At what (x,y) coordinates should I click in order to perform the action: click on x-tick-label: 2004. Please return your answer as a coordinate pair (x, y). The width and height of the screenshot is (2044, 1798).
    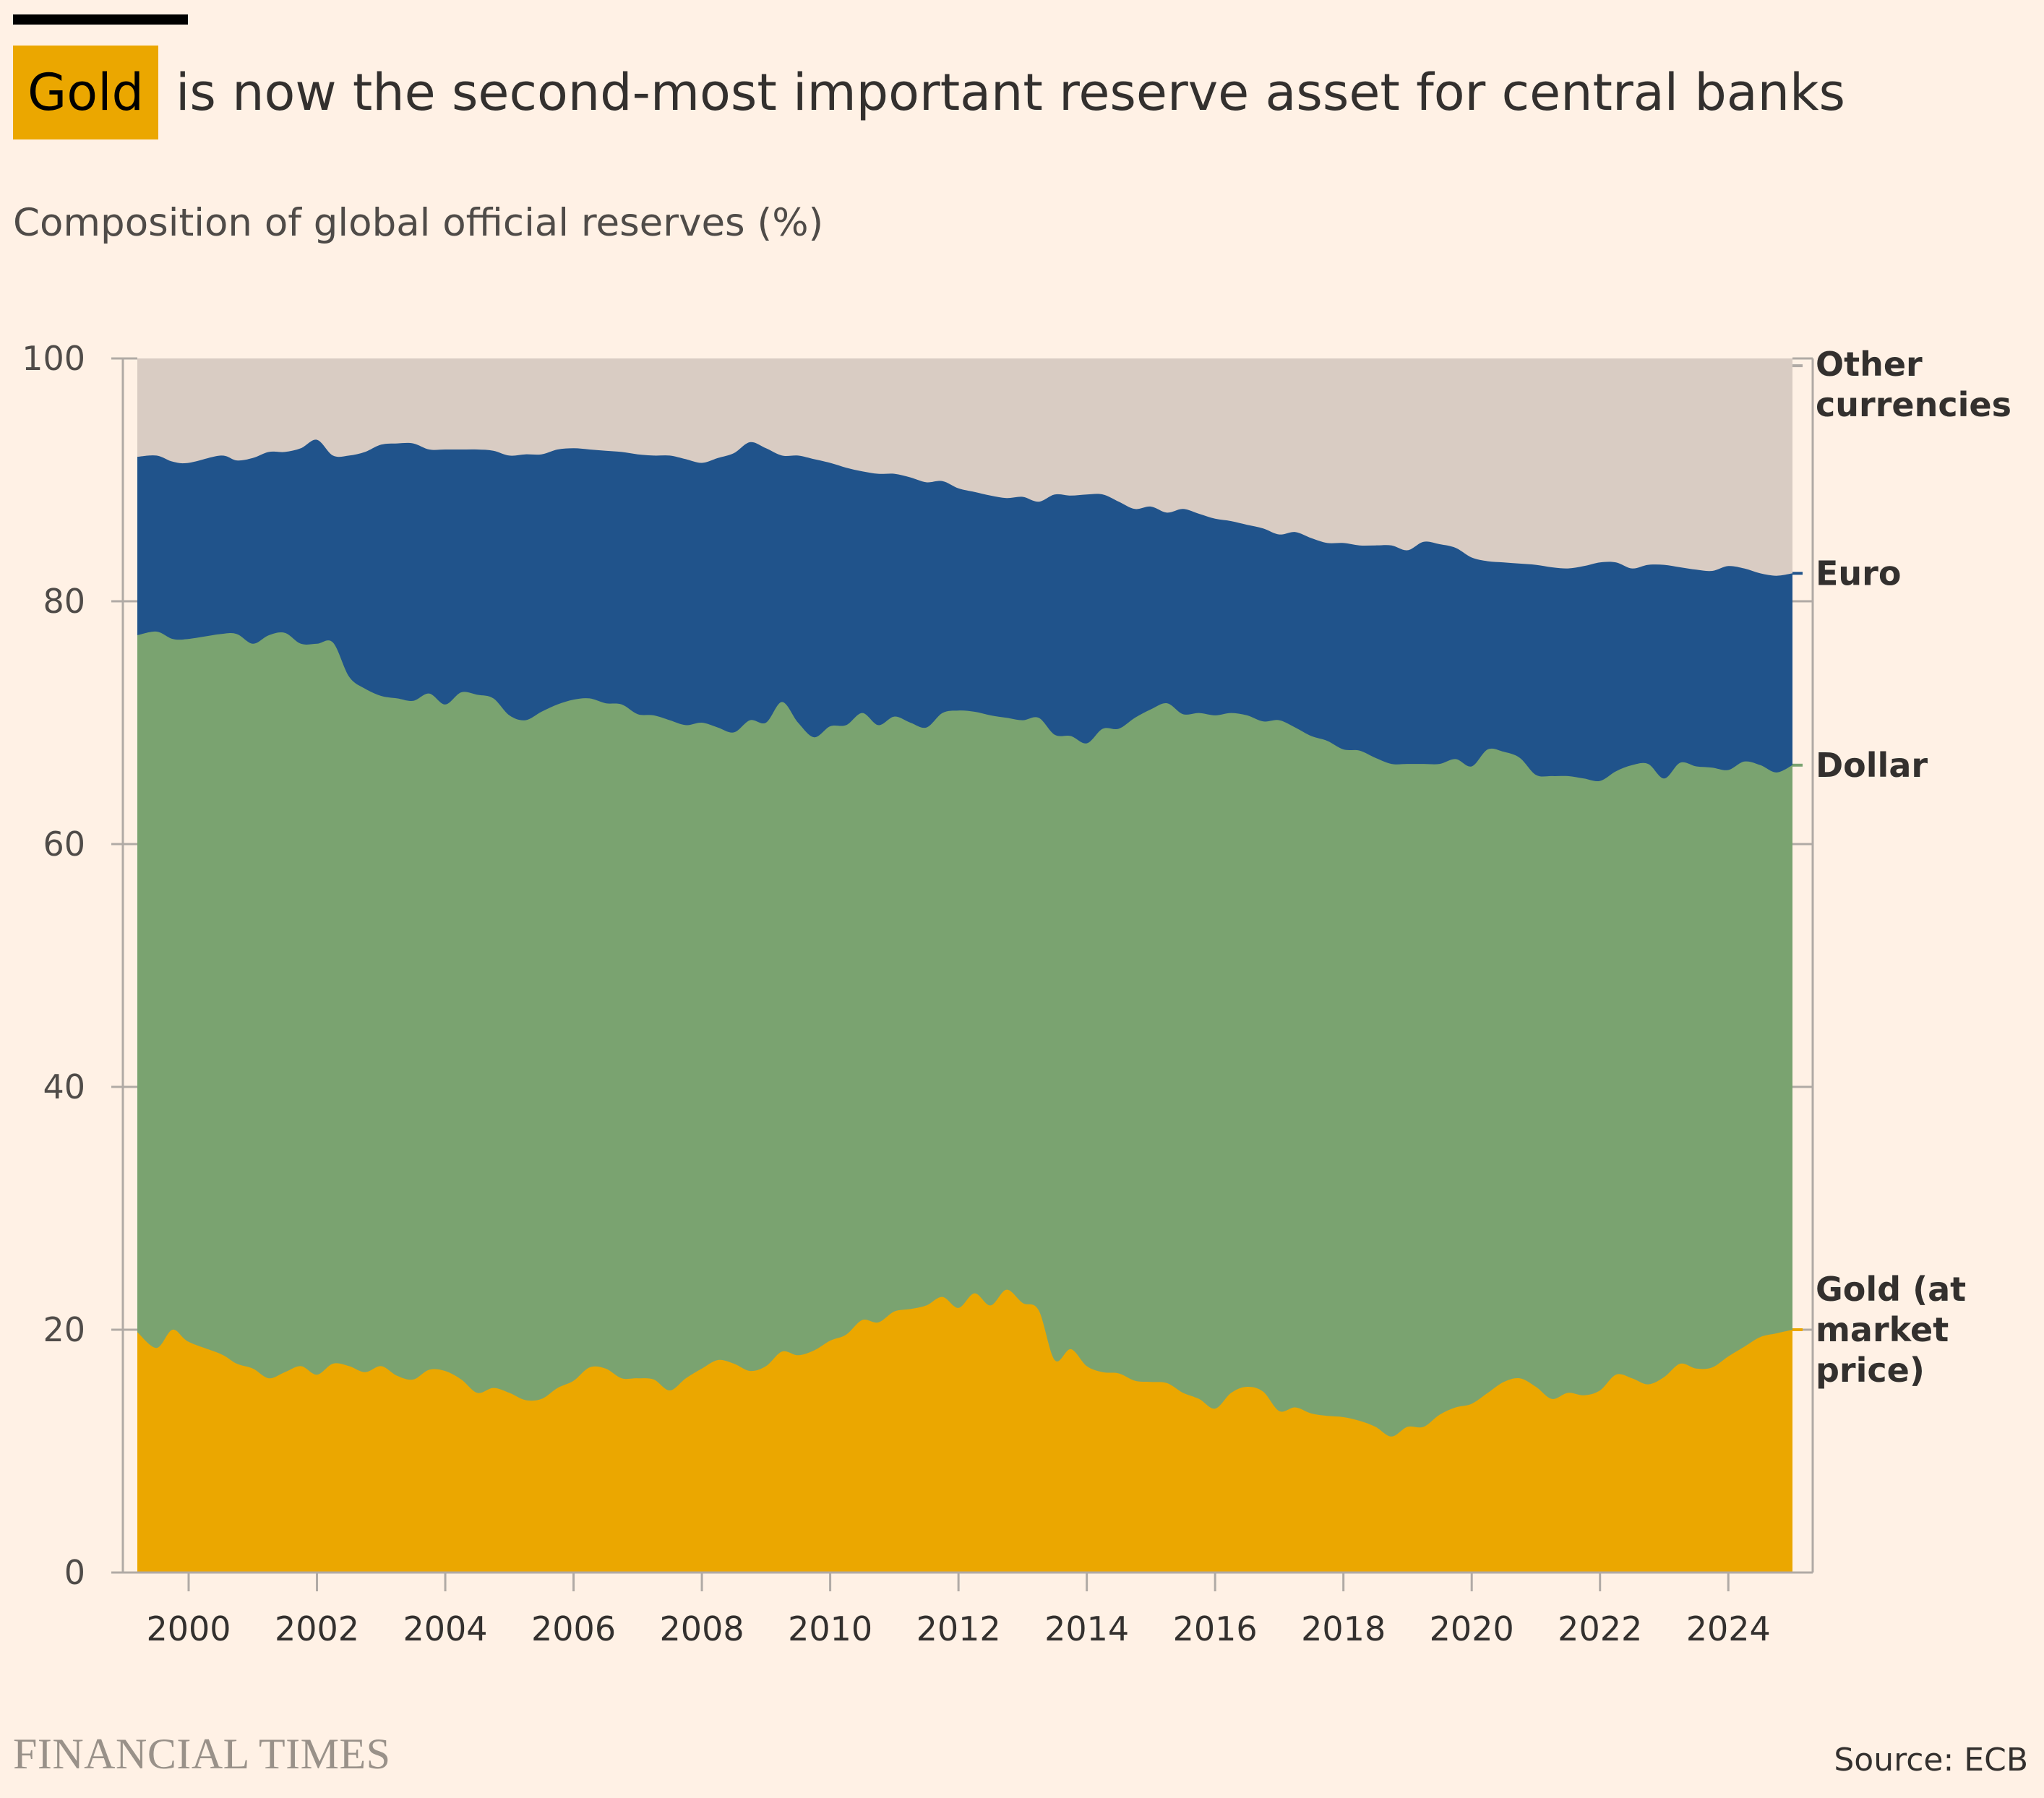
    Looking at the image, I should click on (445, 1628).